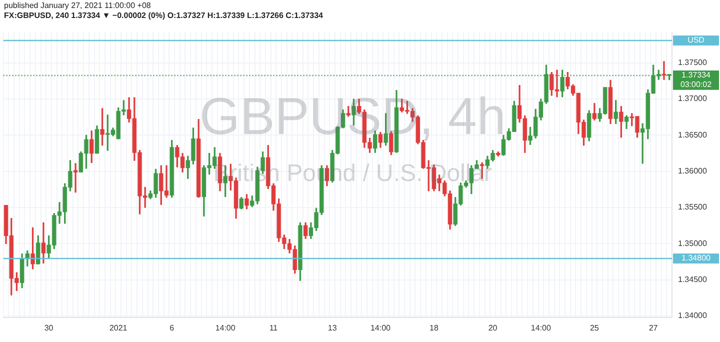  Describe the element at coordinates (697, 75) in the screenshot. I see `ref-line-label: 1.37334` at that location.